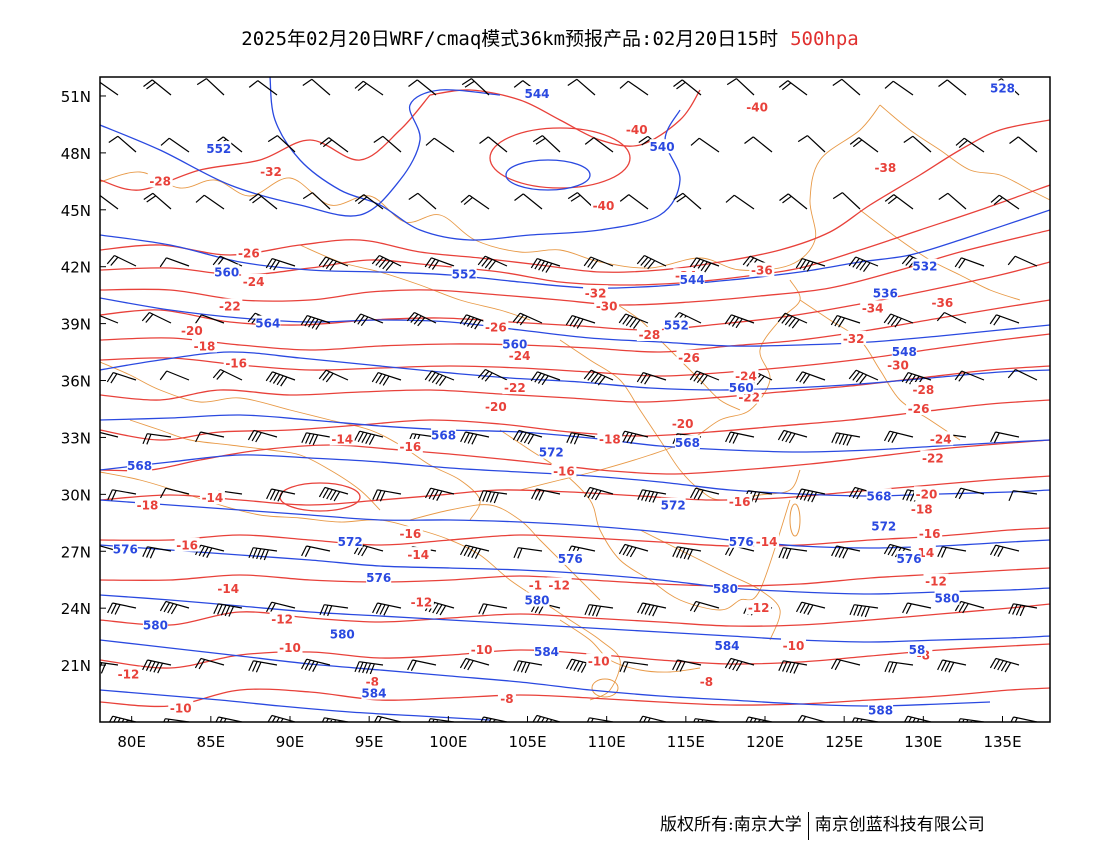 This screenshot has height=850, width=1100. I want to click on height-label: 572, so click(883, 527).